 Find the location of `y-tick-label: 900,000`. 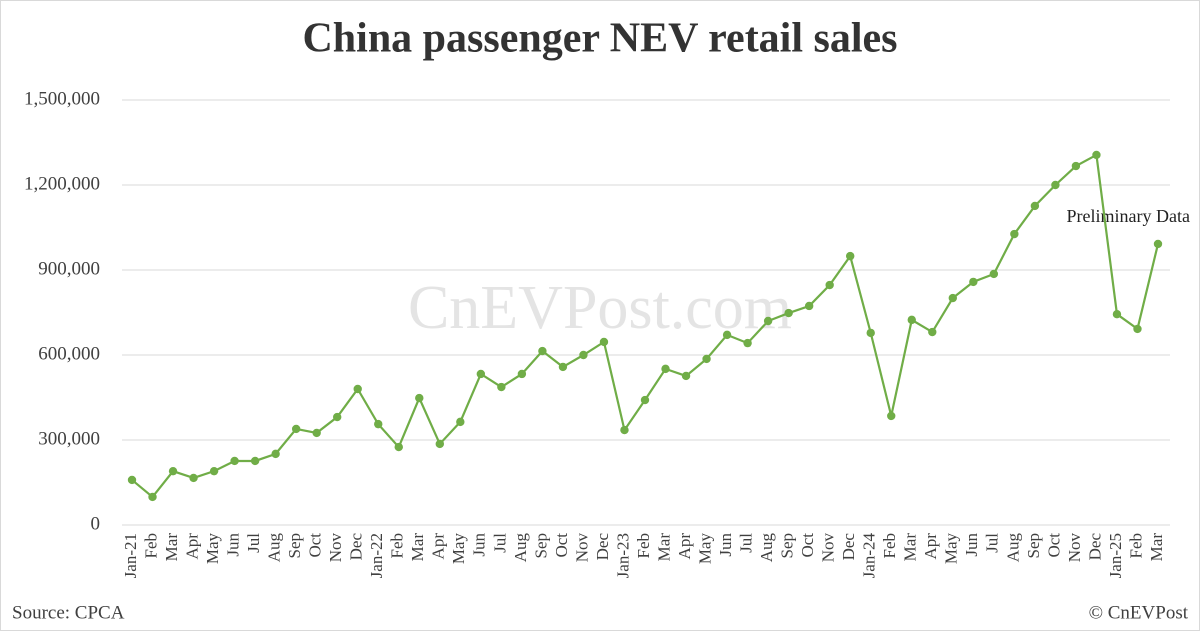

y-tick-label: 900,000 is located at coordinates (69, 268).